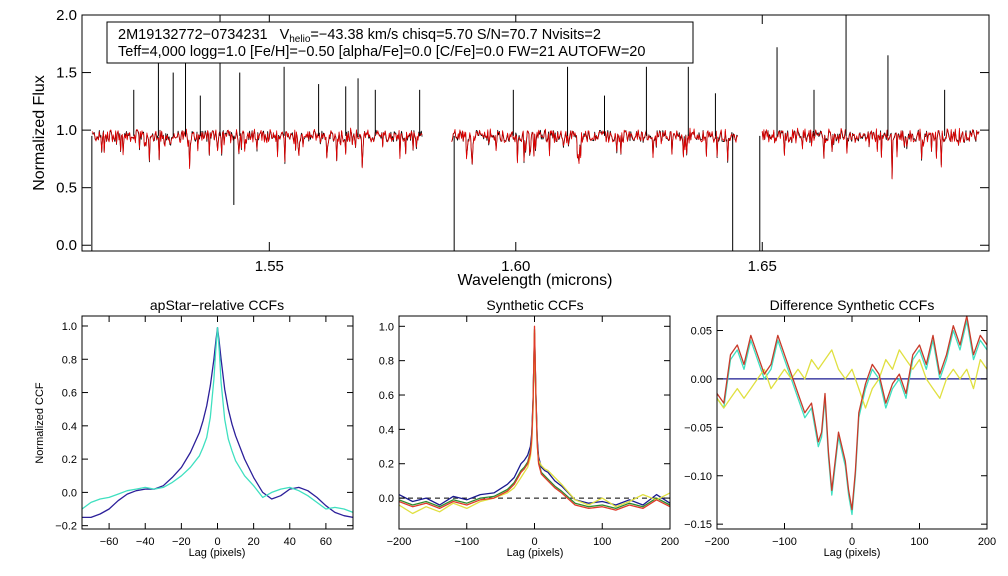  I want to click on star-id: 2M19132772−0734231, so click(193, 35).